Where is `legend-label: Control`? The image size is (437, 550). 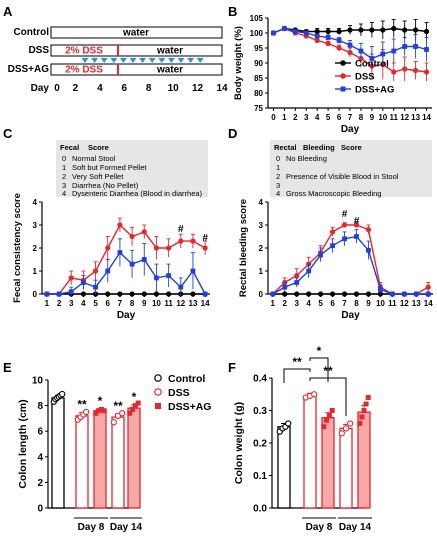
legend-label: Control is located at coordinates (186, 379).